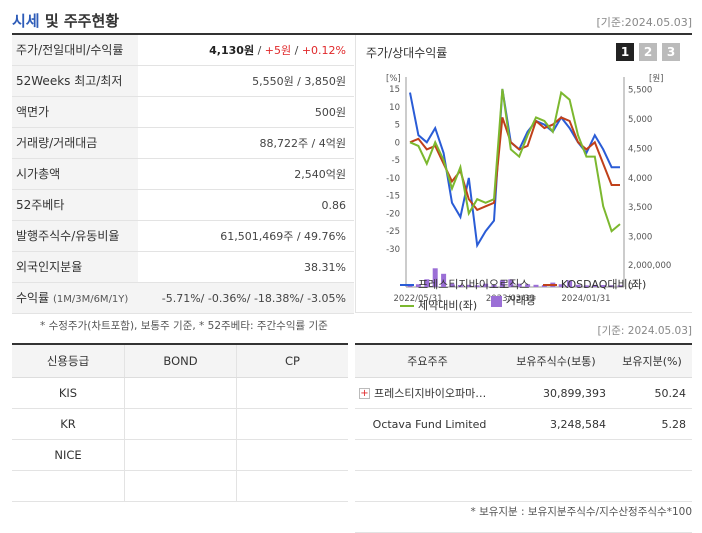 This screenshot has height=533, width=702. Describe the element at coordinates (68, 486) in the screenshot. I see `agency-cell` at that location.